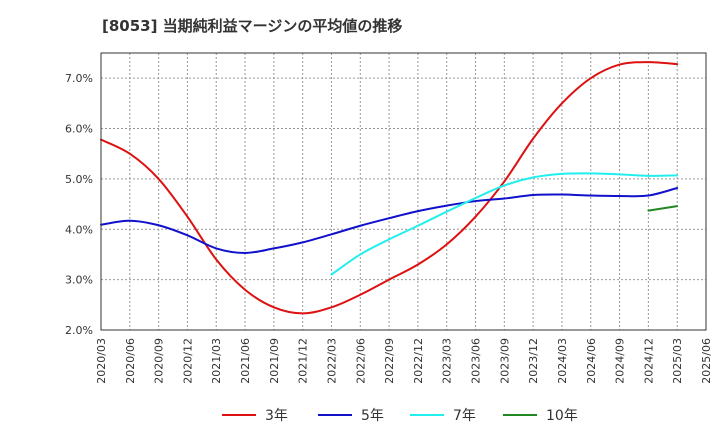 Image resolution: width=720 pixels, height=444 pixels. Describe the element at coordinates (79, 204) in the screenshot. I see `y-axis: 2.0% 3.0% 4.0% 5.0% 6.0% 7.0%` at that location.